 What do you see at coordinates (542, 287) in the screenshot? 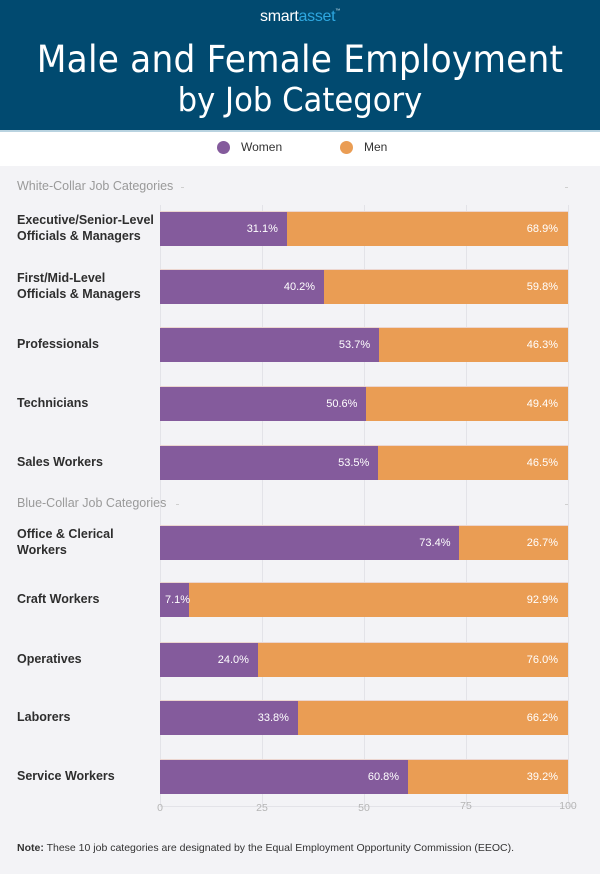
I see `value-label-men: 59.8%` at bounding box center [542, 287].